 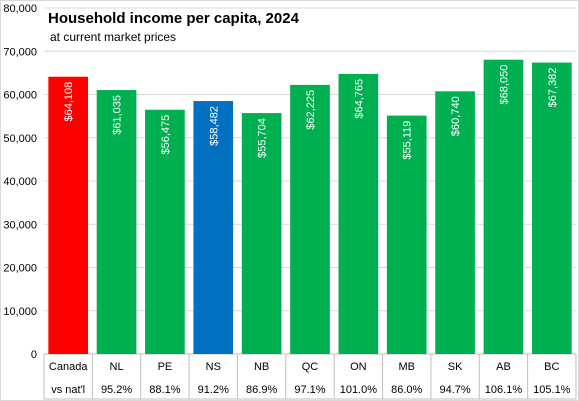 What do you see at coordinates (213, 390) in the screenshot?
I see `table-value: 91.2%` at bounding box center [213, 390].